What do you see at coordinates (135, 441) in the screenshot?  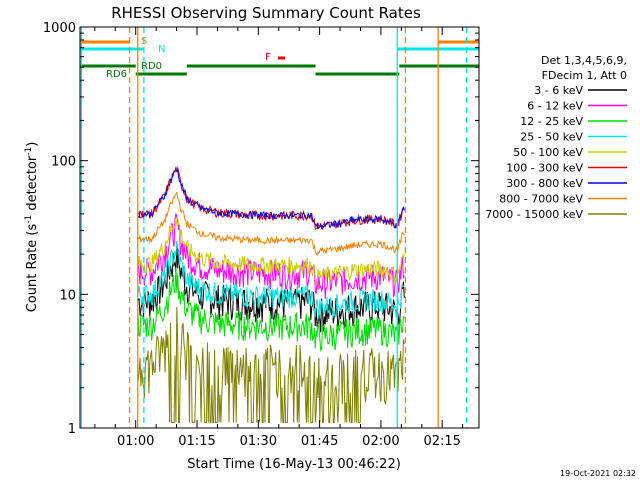 I see `x-tick-label: 01:00` at bounding box center [135, 441].